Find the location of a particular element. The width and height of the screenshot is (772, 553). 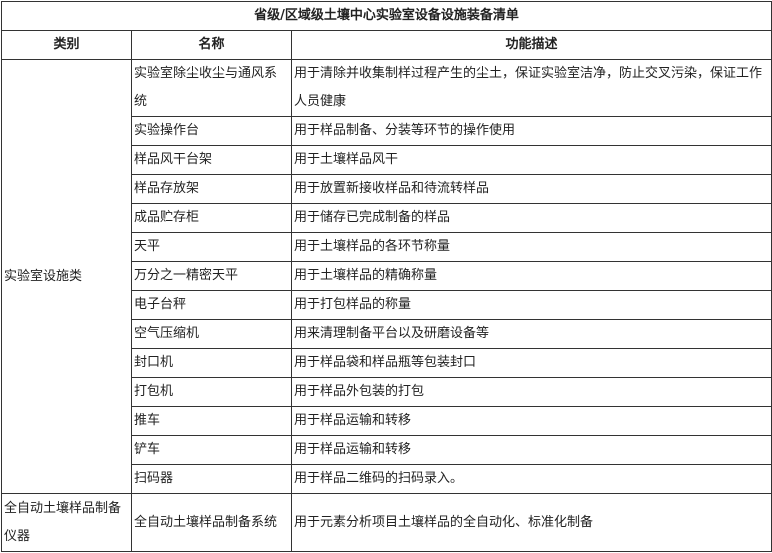

table-title-row: 省级/区域级土壤中心实验室设备设施装备清单 is located at coordinates (386, 16).